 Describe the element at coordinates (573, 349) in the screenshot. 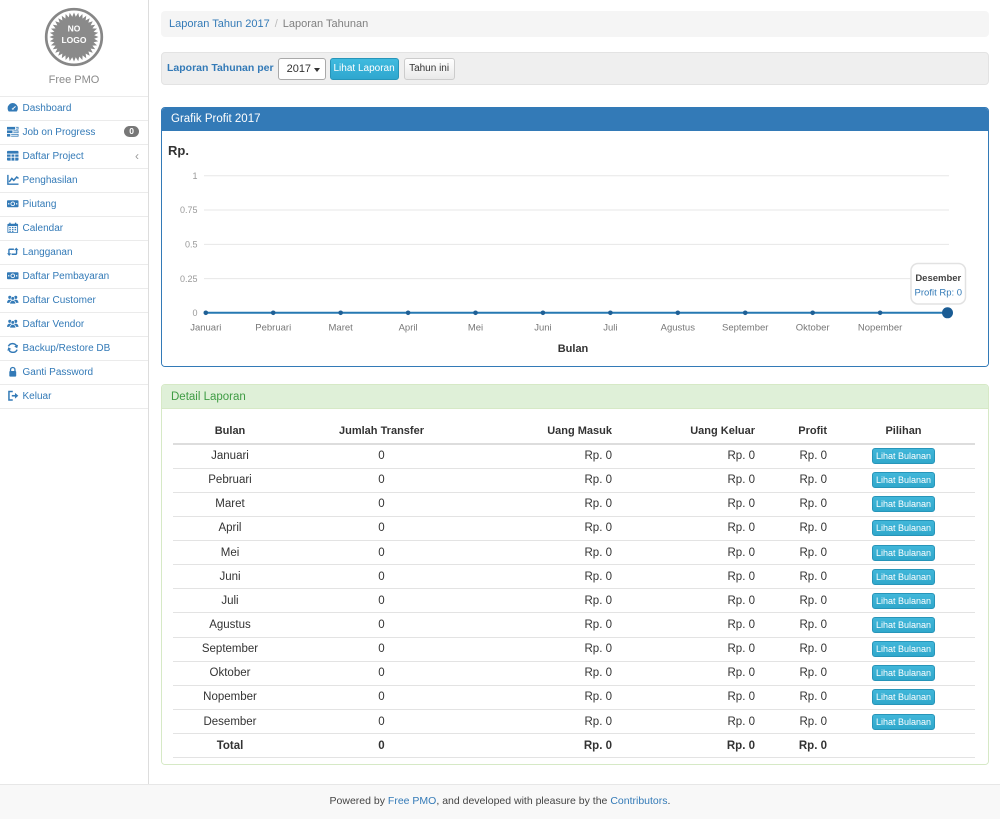

I see `svg-text: Bulan` at that location.